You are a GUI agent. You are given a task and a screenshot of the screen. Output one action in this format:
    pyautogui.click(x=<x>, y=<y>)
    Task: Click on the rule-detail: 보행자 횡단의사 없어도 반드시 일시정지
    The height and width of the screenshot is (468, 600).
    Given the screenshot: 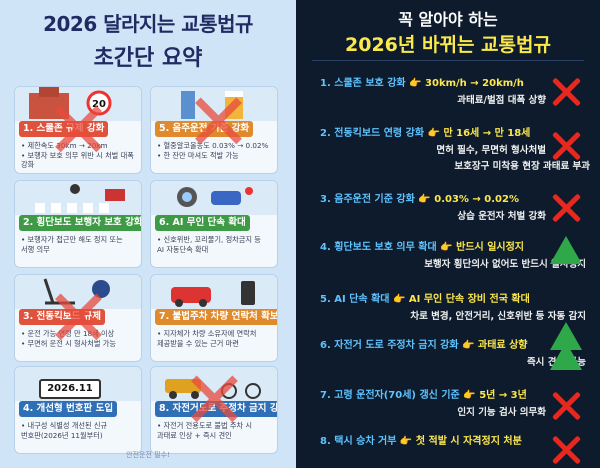 What is the action you would take?
    pyautogui.click(x=505, y=264)
    